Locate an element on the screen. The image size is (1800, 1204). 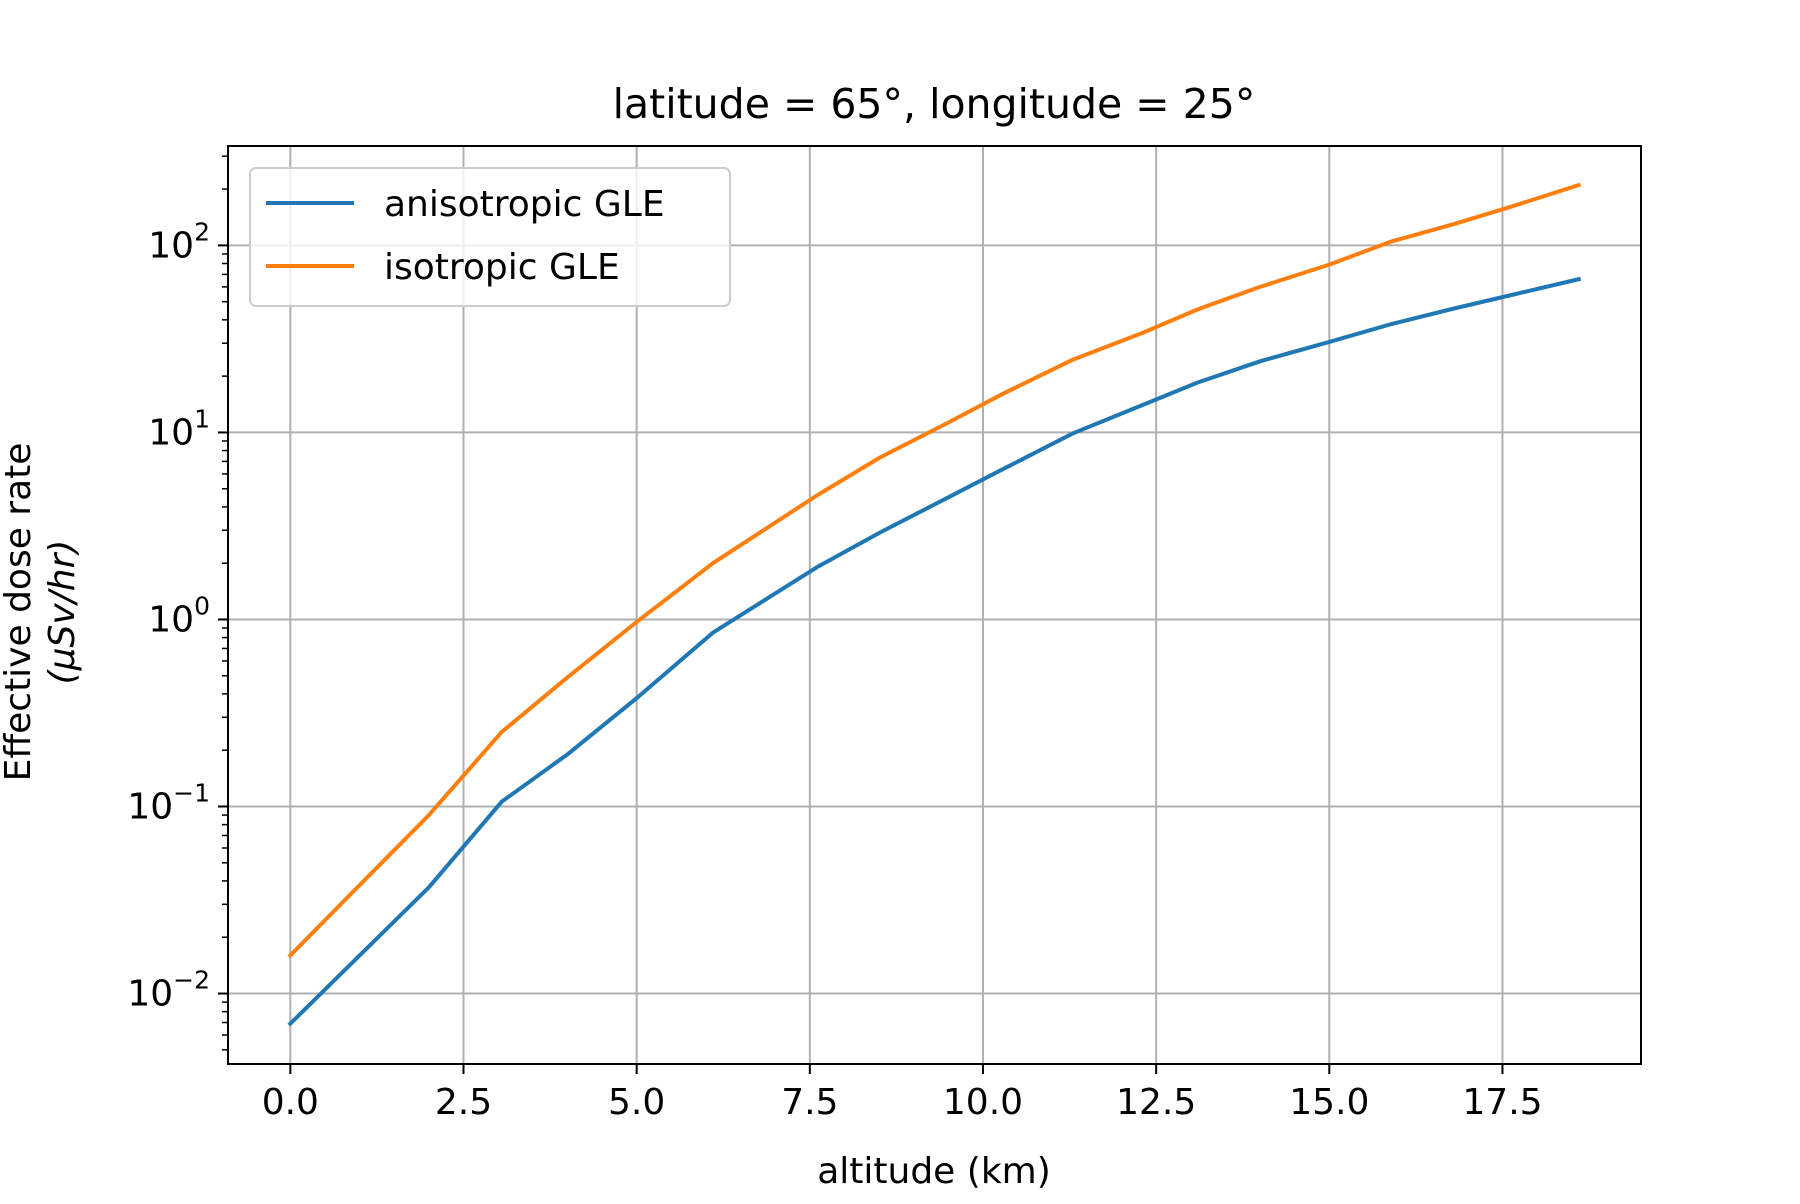
y-tick-label: 10¹ is located at coordinates (179, 428).